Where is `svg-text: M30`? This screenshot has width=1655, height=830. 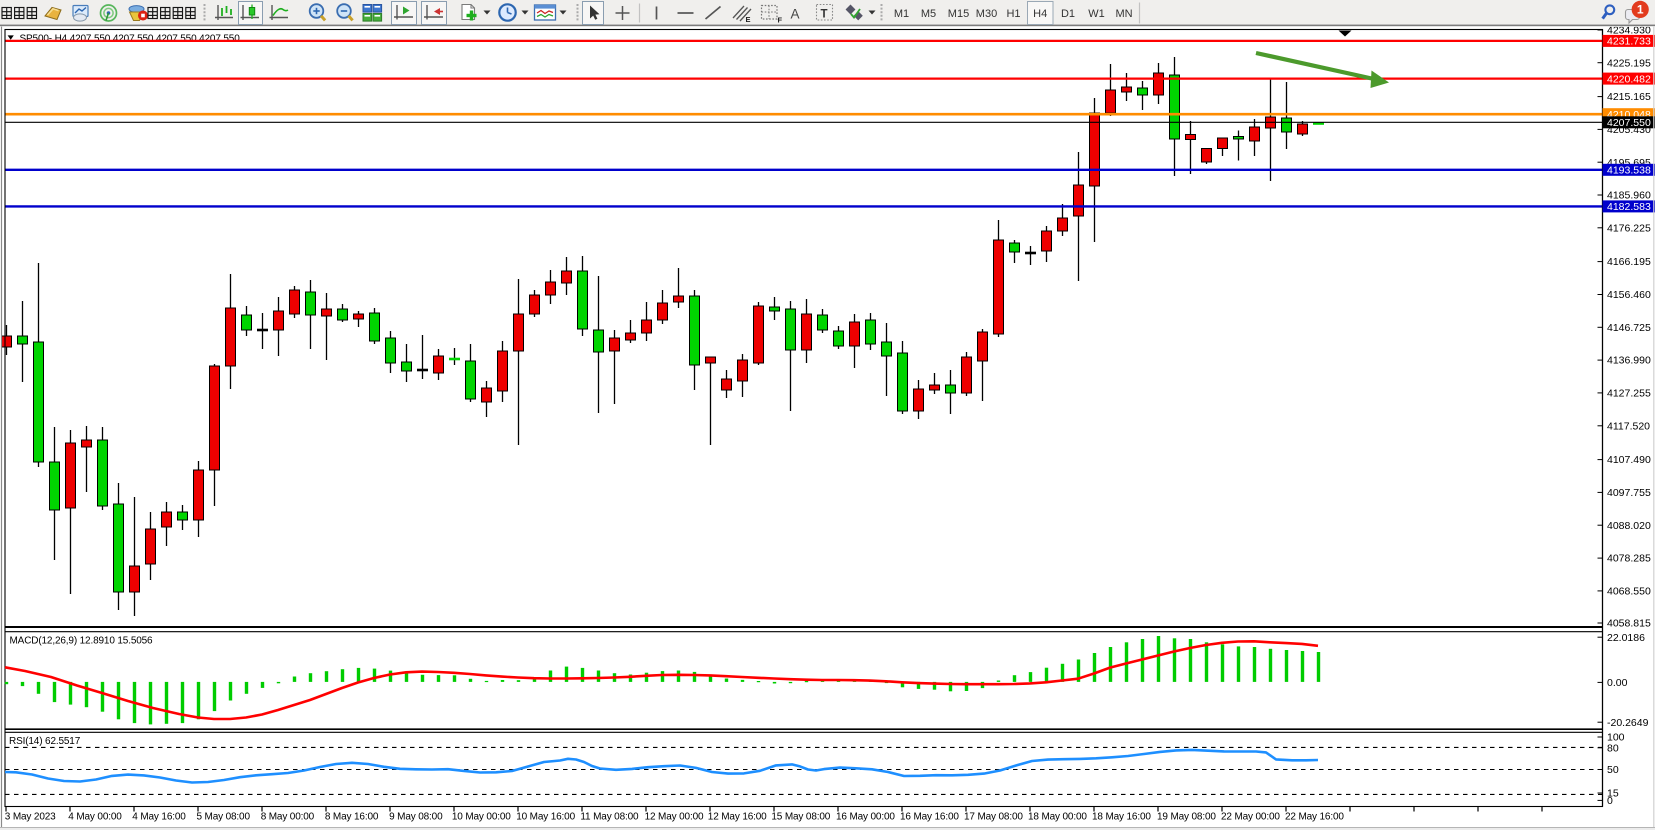 svg-text: M30 is located at coordinates (986, 14).